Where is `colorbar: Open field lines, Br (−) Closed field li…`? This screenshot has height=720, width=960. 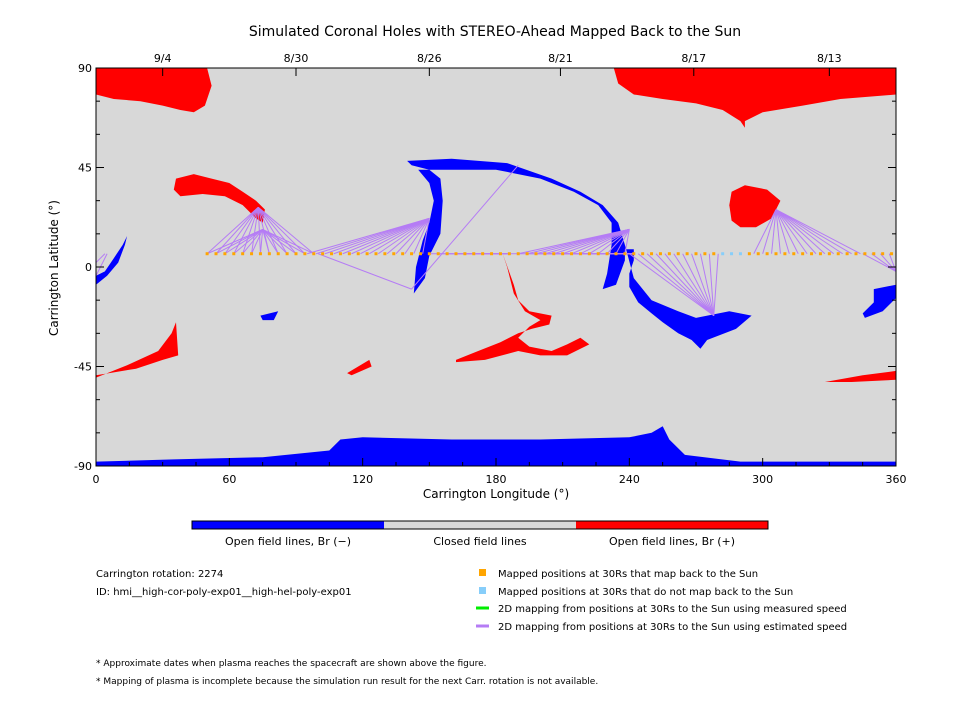 colorbar: Open field lines, Br (−) Closed field li… is located at coordinates (480, 534).